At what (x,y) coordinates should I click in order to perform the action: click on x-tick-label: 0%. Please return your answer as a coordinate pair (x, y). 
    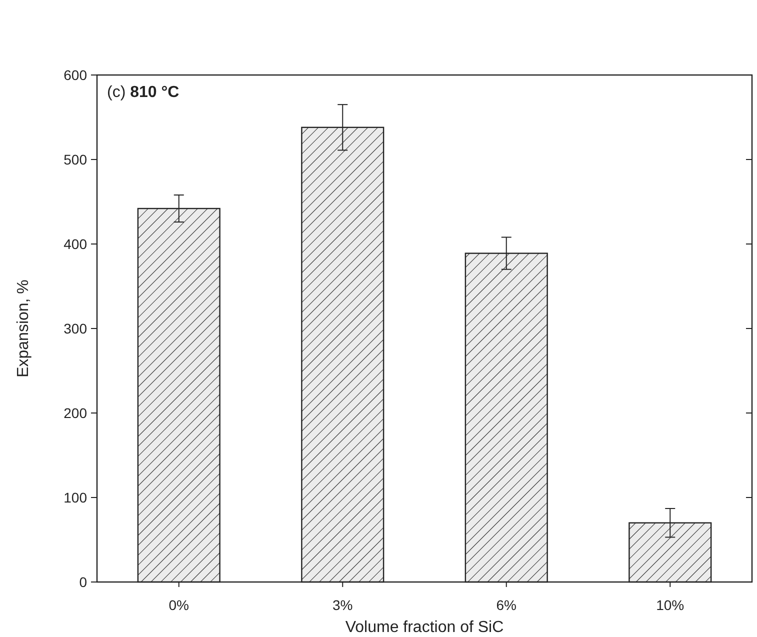
    Looking at the image, I should click on (178, 605).